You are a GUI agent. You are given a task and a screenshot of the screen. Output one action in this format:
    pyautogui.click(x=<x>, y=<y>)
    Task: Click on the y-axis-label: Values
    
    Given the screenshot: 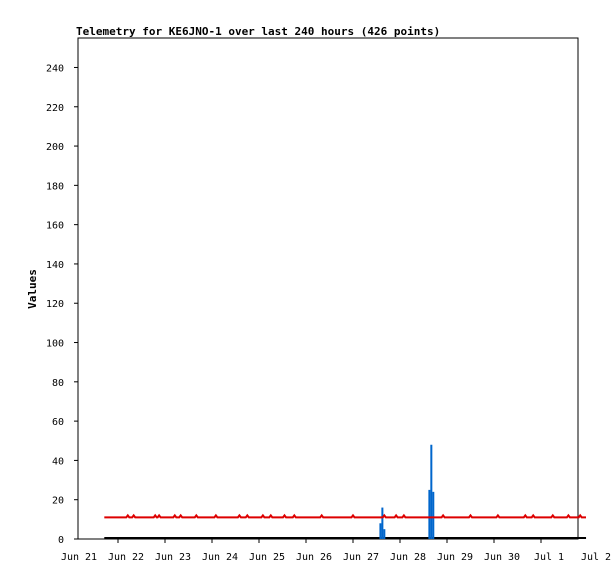 What is the action you would take?
    pyautogui.click(x=32, y=289)
    